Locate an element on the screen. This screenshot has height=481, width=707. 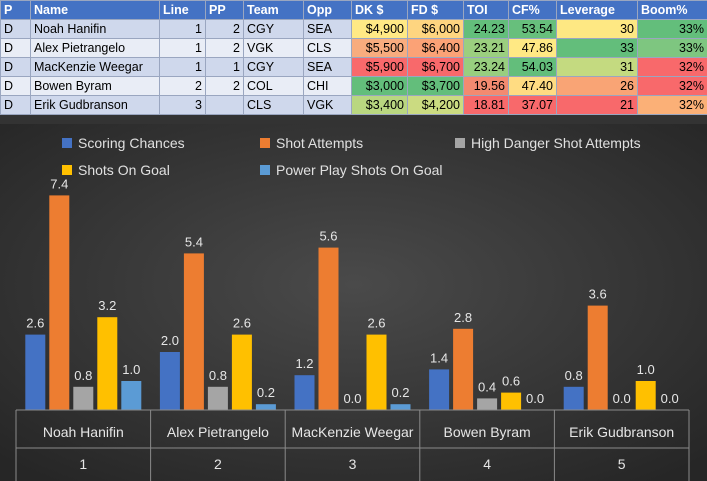
cell-toi: 18.81 is located at coordinates (486, 105).